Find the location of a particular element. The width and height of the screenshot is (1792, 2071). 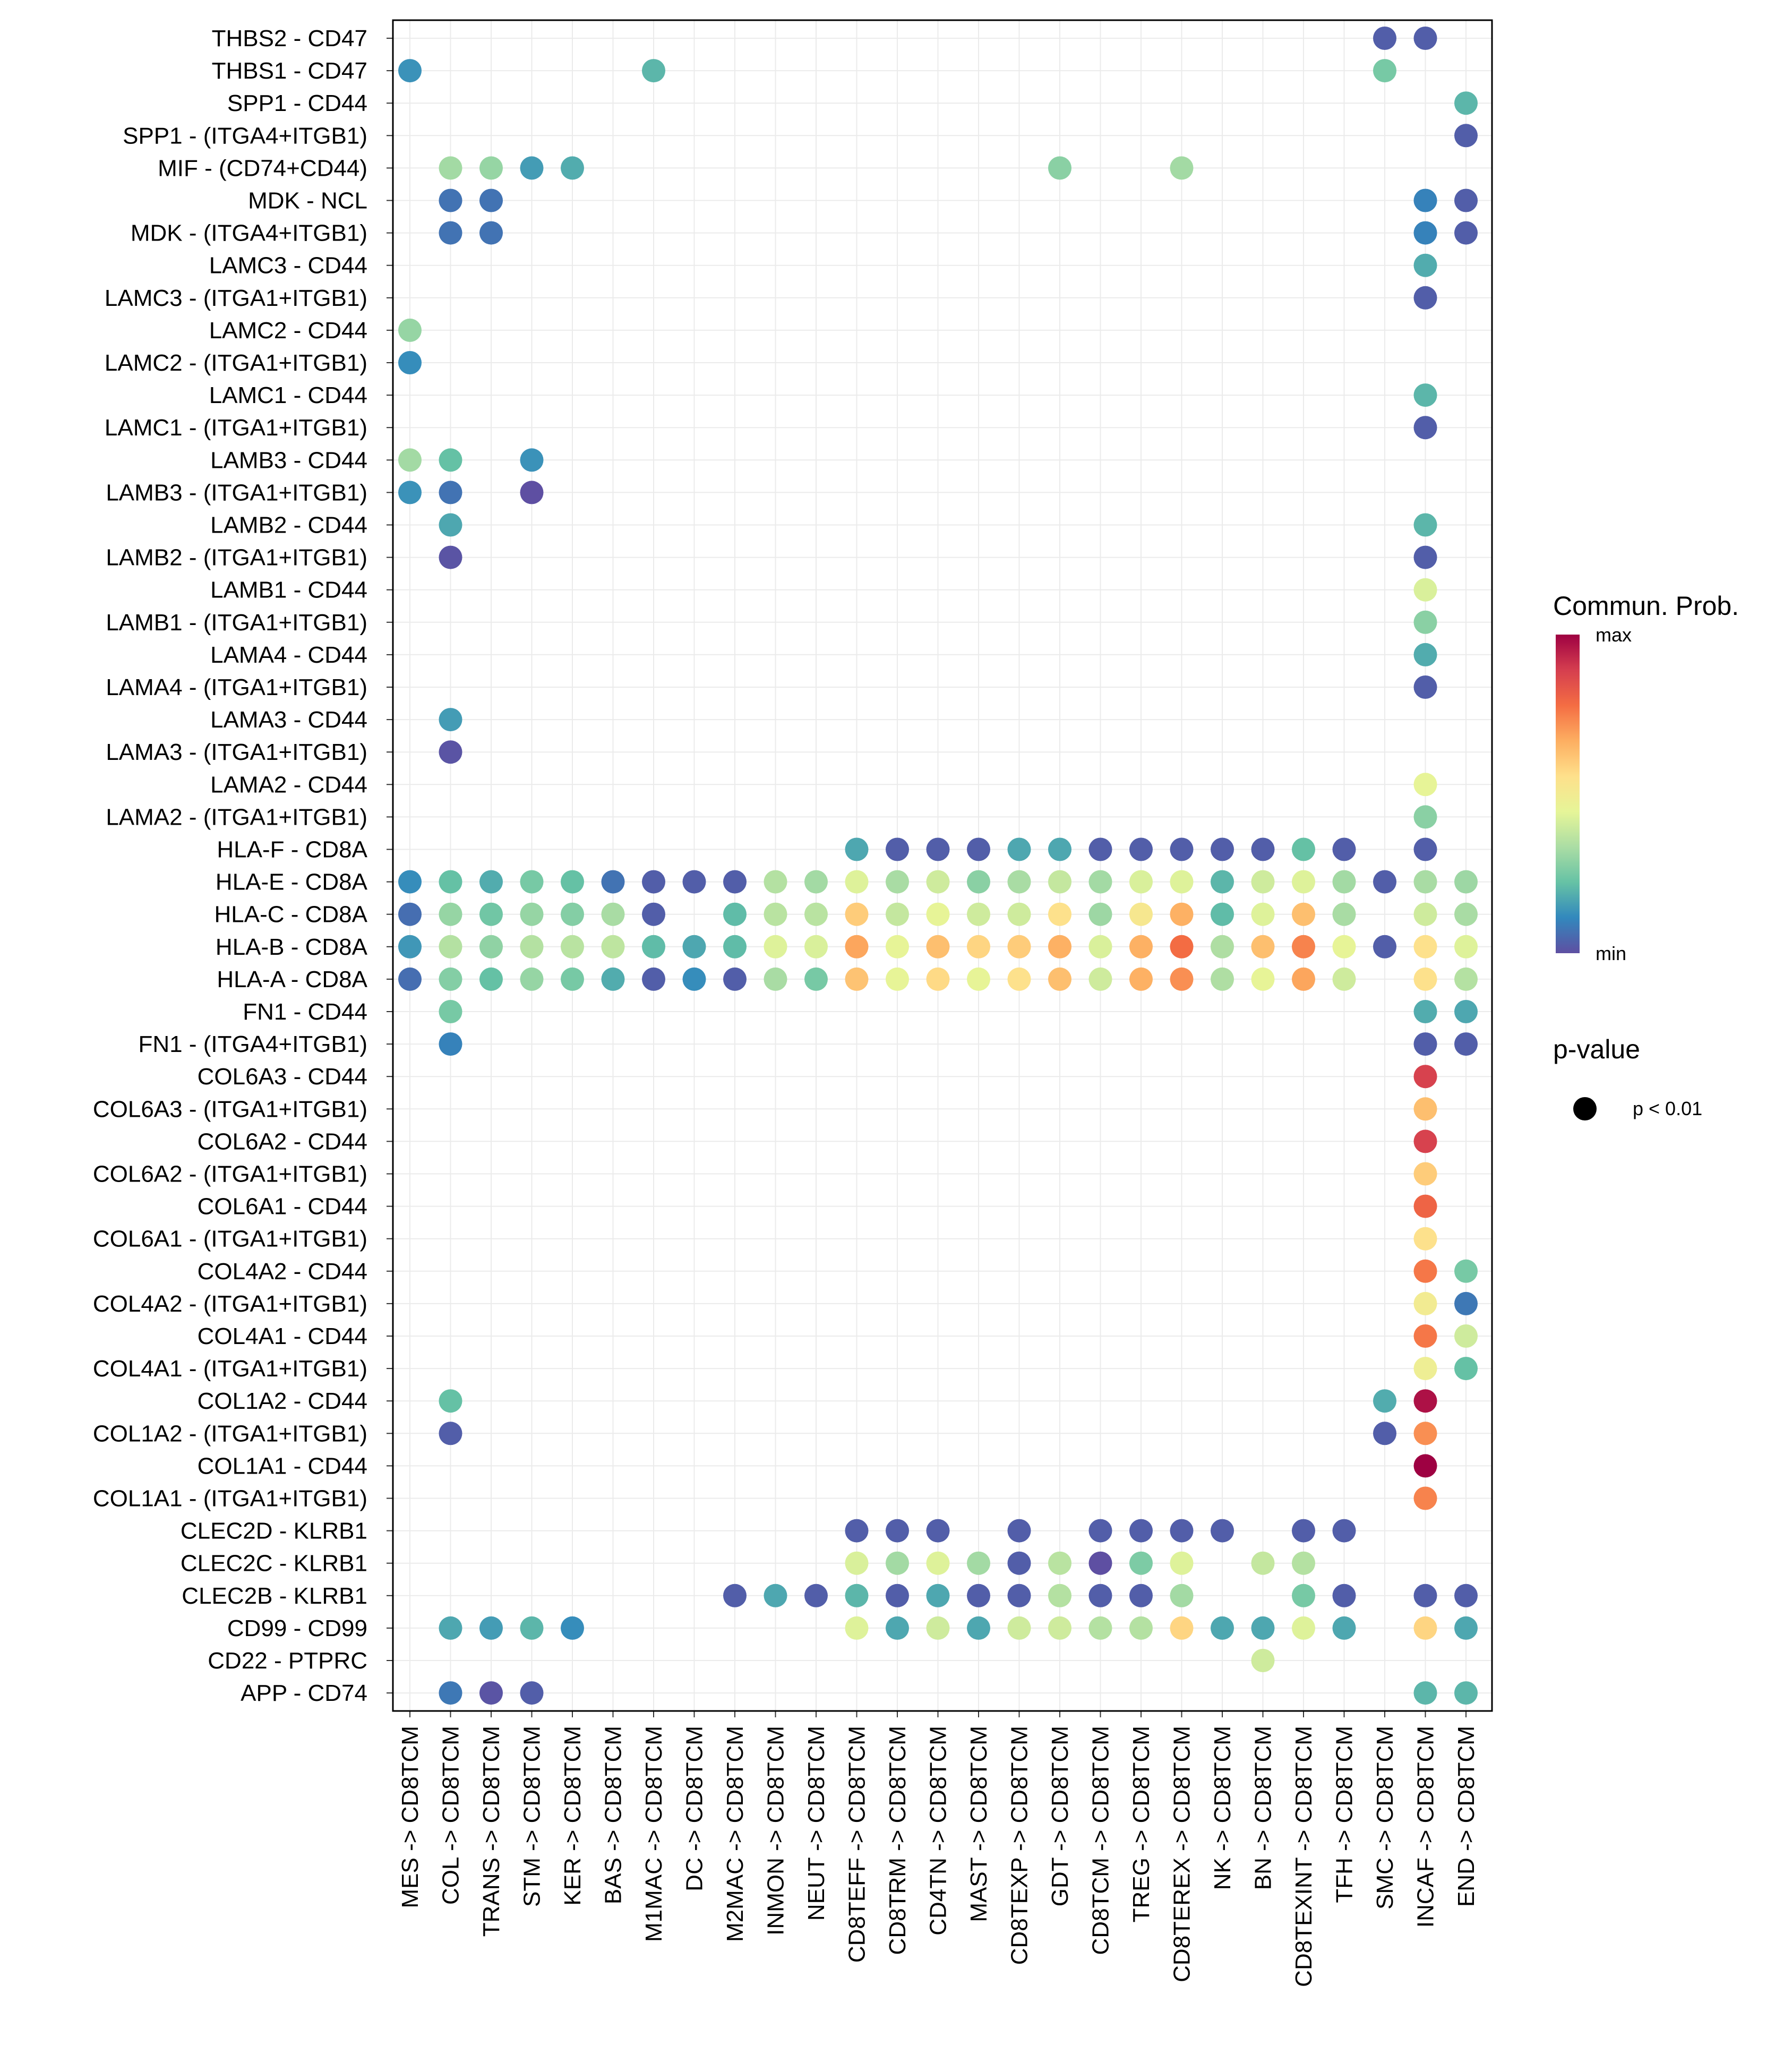

y-tick-label: CD99 - CD99 is located at coordinates (297, 1628).